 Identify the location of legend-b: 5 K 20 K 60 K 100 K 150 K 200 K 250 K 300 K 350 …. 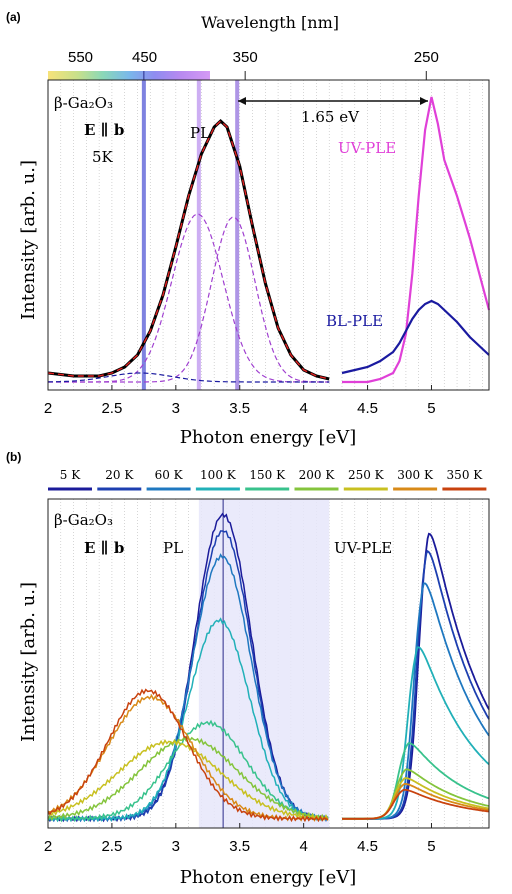
(267, 478).